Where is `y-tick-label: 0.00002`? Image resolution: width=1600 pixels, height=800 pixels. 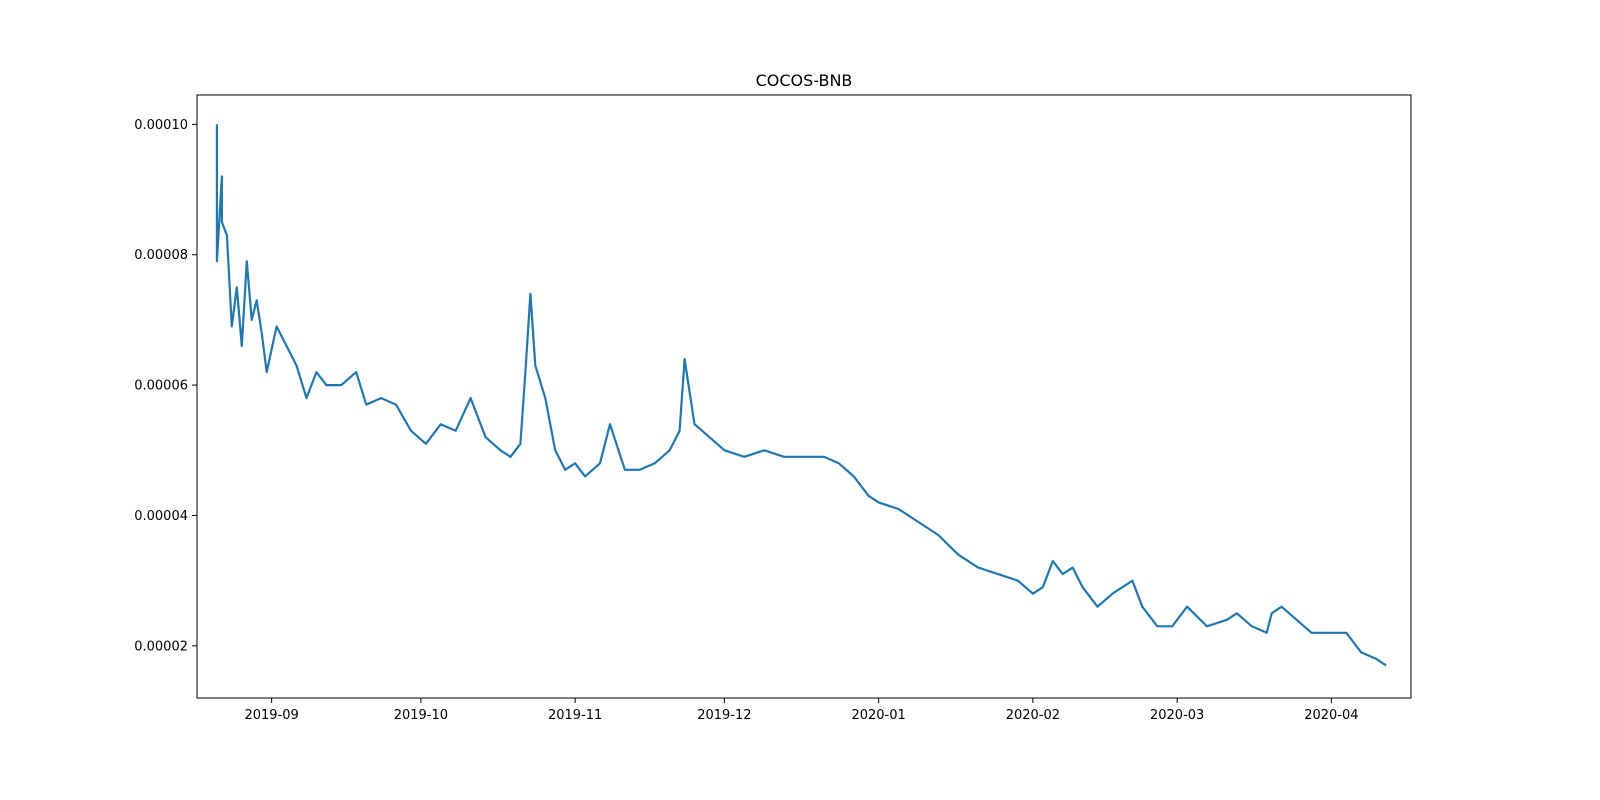
y-tick-label: 0.00002 is located at coordinates (161, 646).